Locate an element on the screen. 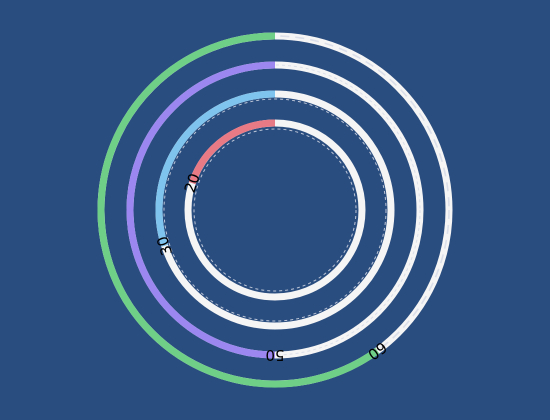  value-label-20: 20 is located at coordinates (192, 183).